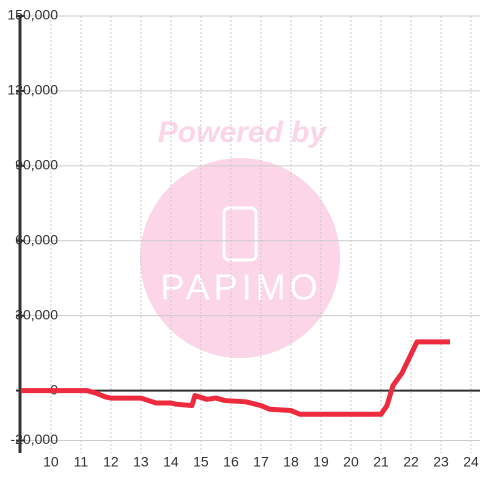 This screenshot has height=485, width=480. What do you see at coordinates (36, 314) in the screenshot?
I see `y-tick-label: 30,000` at bounding box center [36, 314].